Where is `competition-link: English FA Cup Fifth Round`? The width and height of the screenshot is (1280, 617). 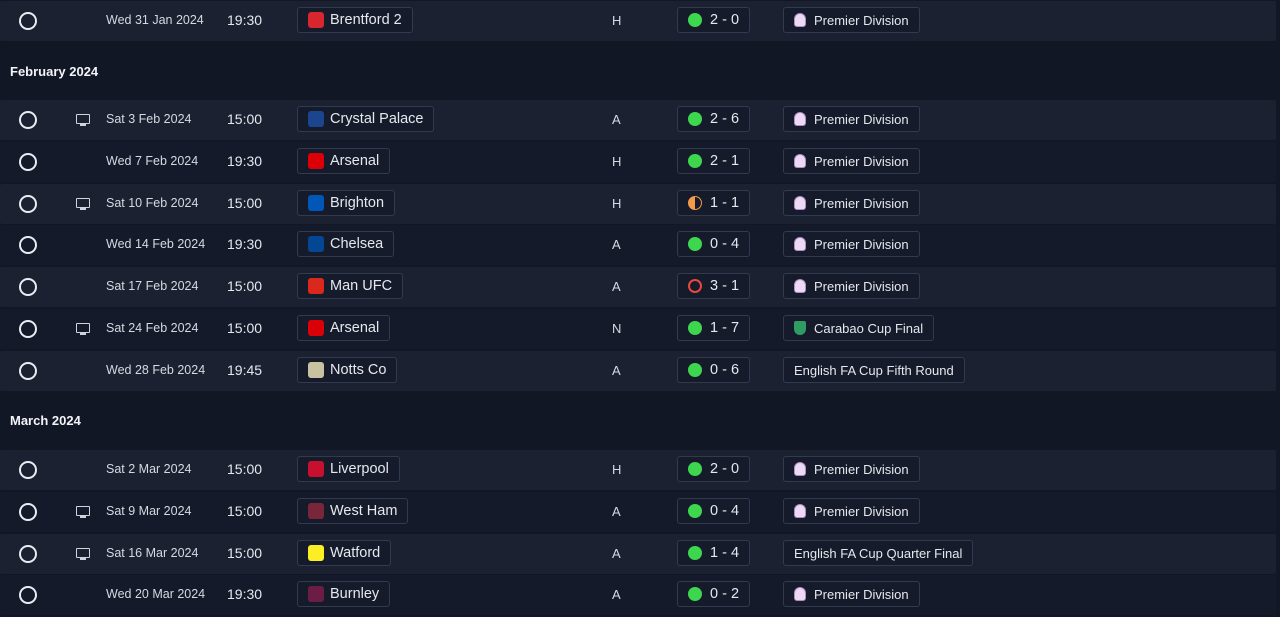 competition-link: English FA Cup Fifth Round is located at coordinates (874, 370).